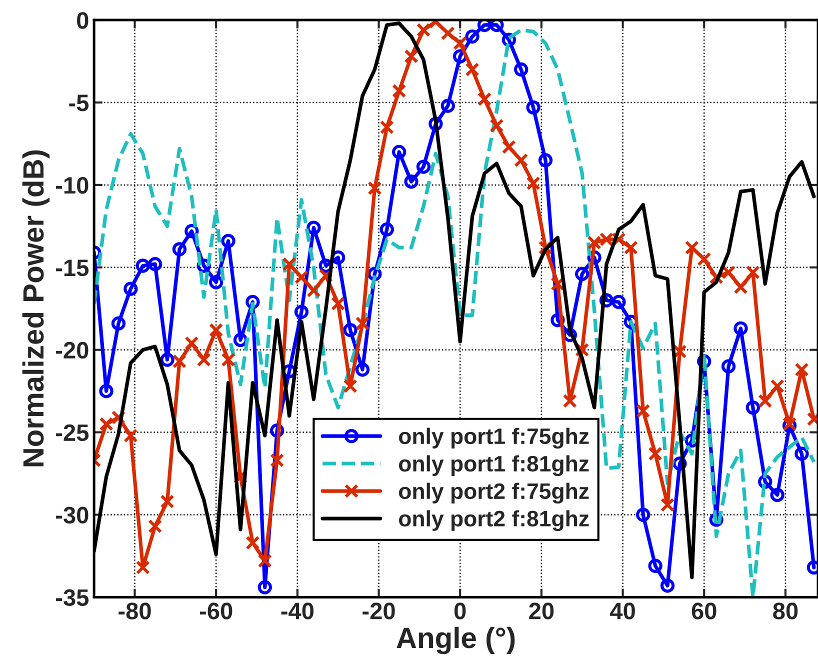  I want to click on y-tick-label: 0, so click(82, 20).